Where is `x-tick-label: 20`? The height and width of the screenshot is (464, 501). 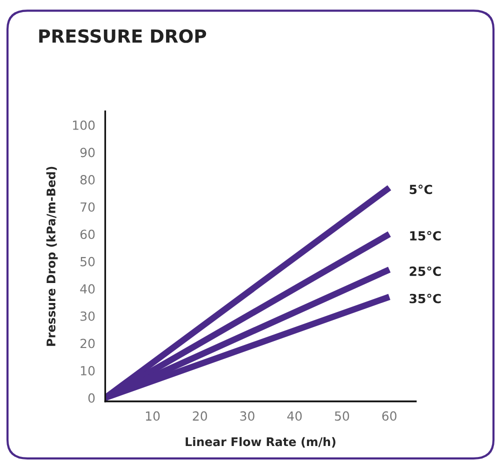 x-tick-label: 20 is located at coordinates (200, 416).